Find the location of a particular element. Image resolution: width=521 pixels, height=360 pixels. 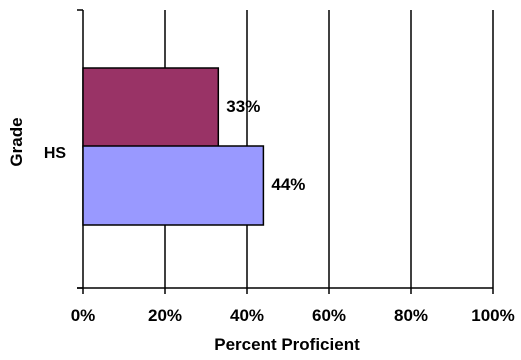

x-tick-marks is located at coordinates (288, 291).